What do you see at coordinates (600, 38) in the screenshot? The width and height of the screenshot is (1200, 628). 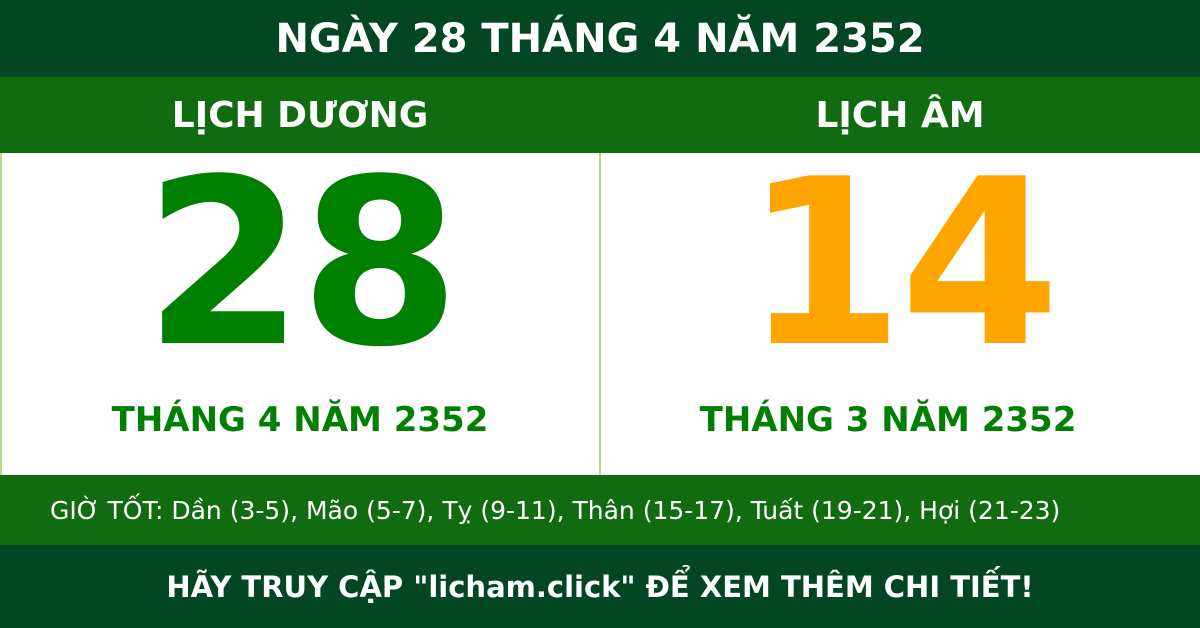 I see `page-title: NGÀY 28 THÁNG 4 NĂM 2352` at bounding box center [600, 38].